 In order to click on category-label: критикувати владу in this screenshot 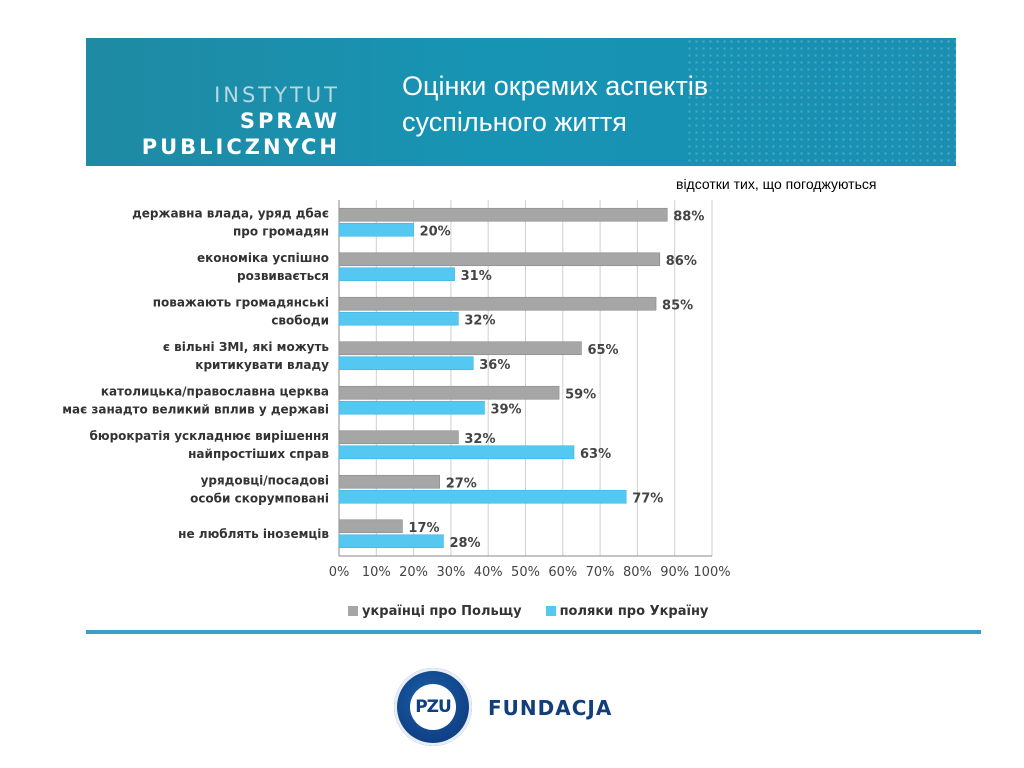, I will do `click(262, 365)`.